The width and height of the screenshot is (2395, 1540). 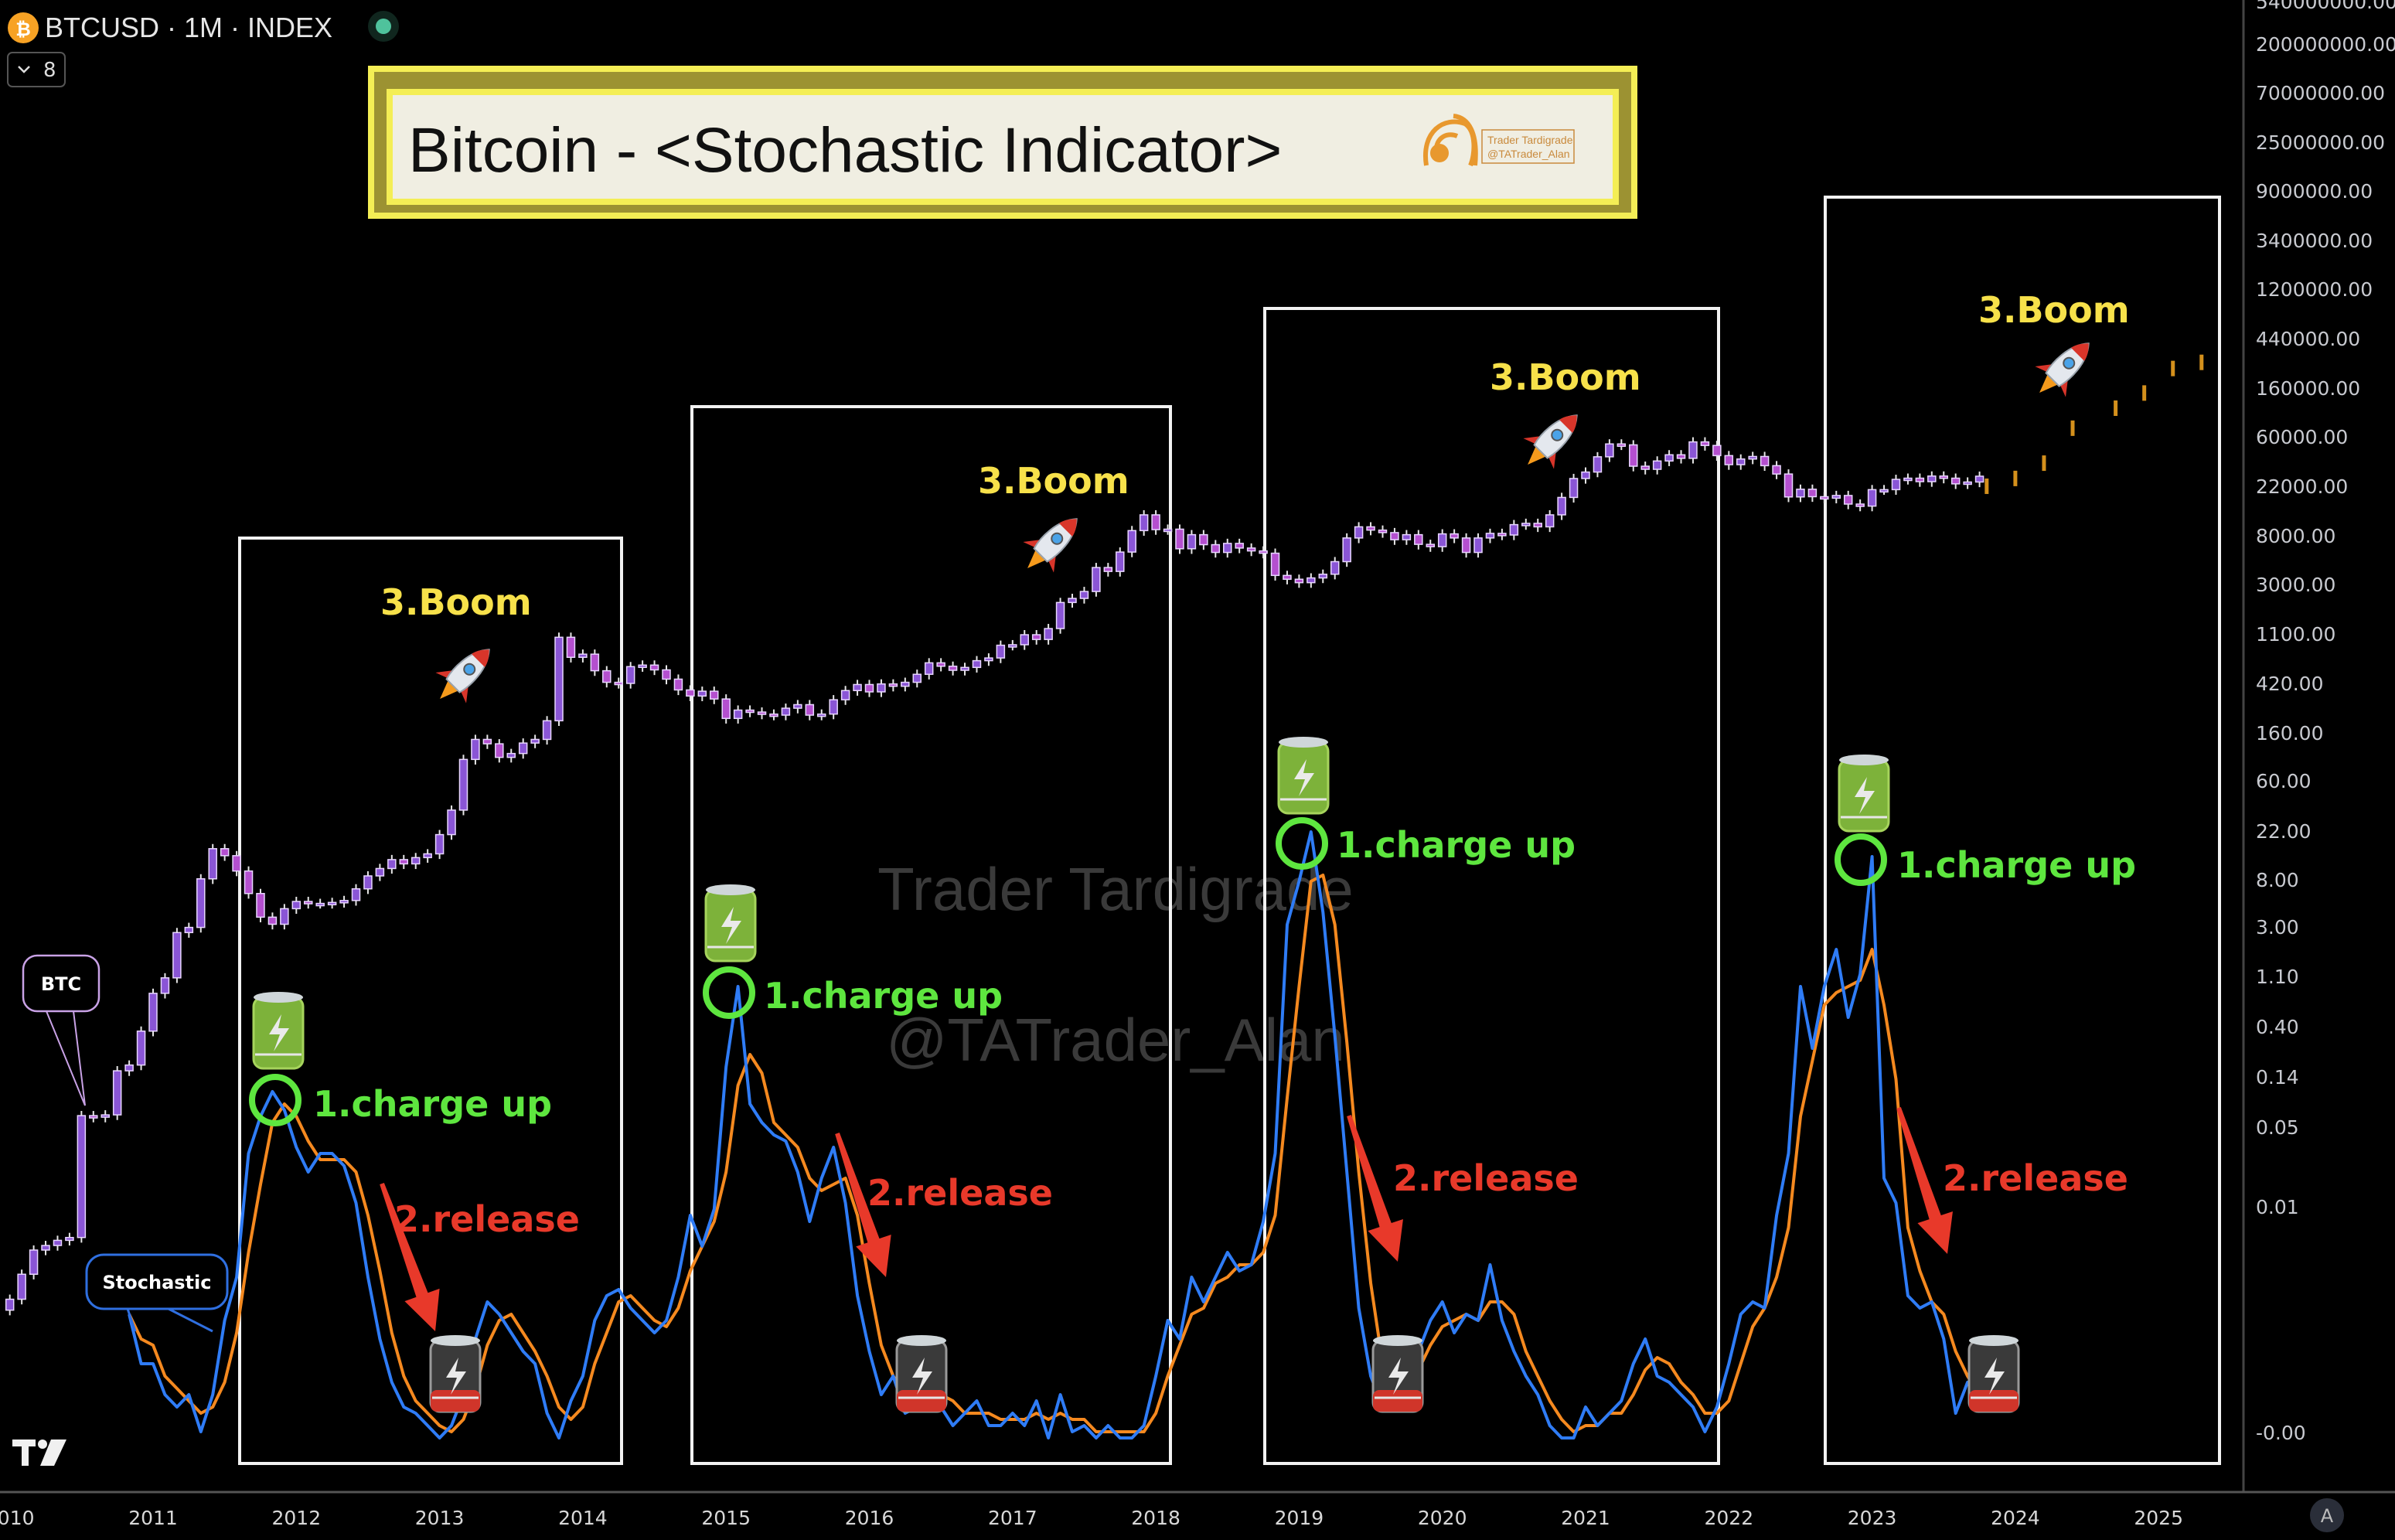 I want to click on indicators-toggle-button: 8, so click(x=37, y=69).